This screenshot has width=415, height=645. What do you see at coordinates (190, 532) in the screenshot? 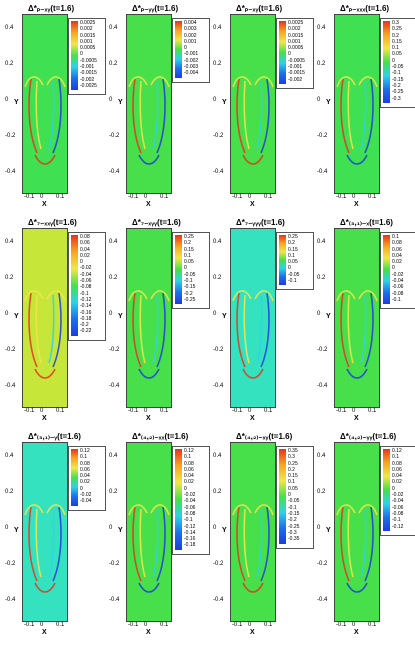
I see `legend-level-label: -0.14` at bounding box center [190, 532].